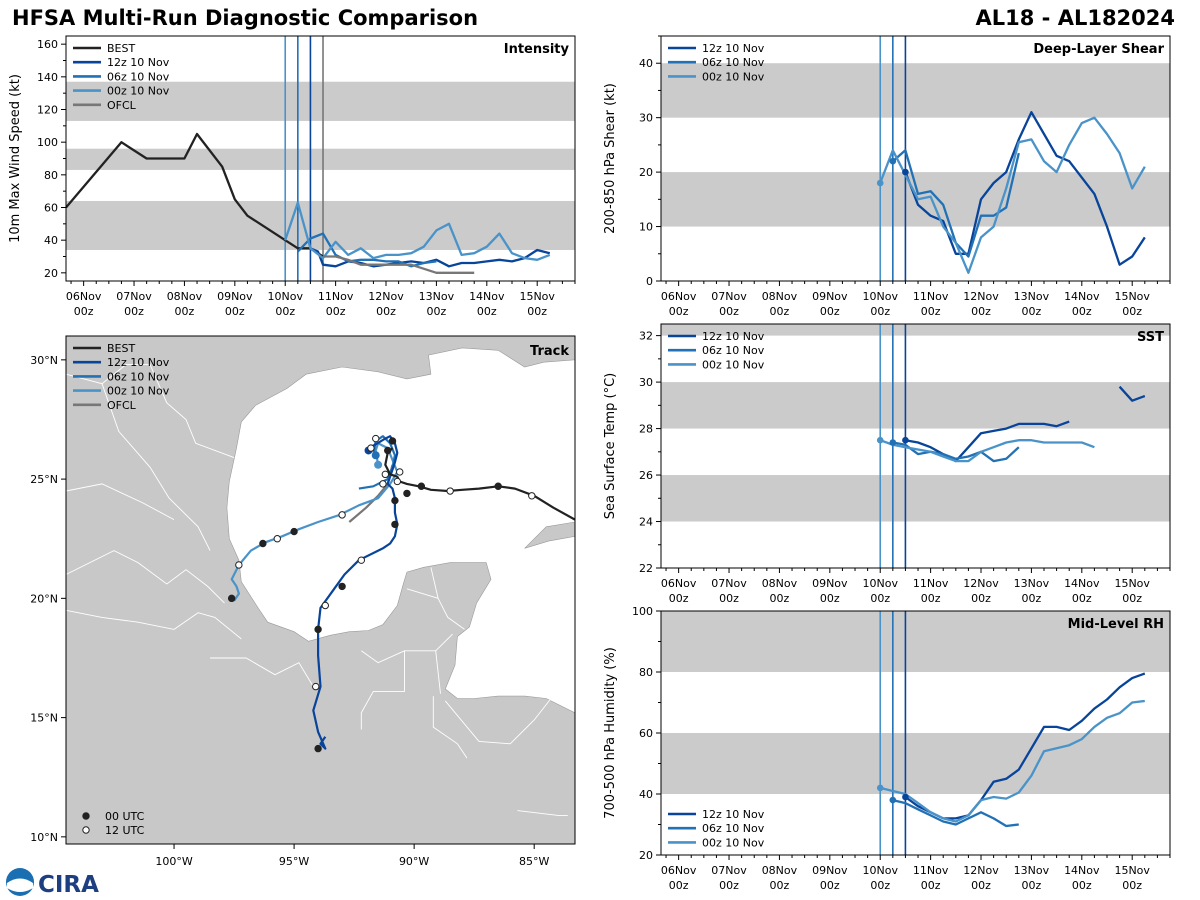  I want to click on legend-label: 12 UTC, so click(125, 830).